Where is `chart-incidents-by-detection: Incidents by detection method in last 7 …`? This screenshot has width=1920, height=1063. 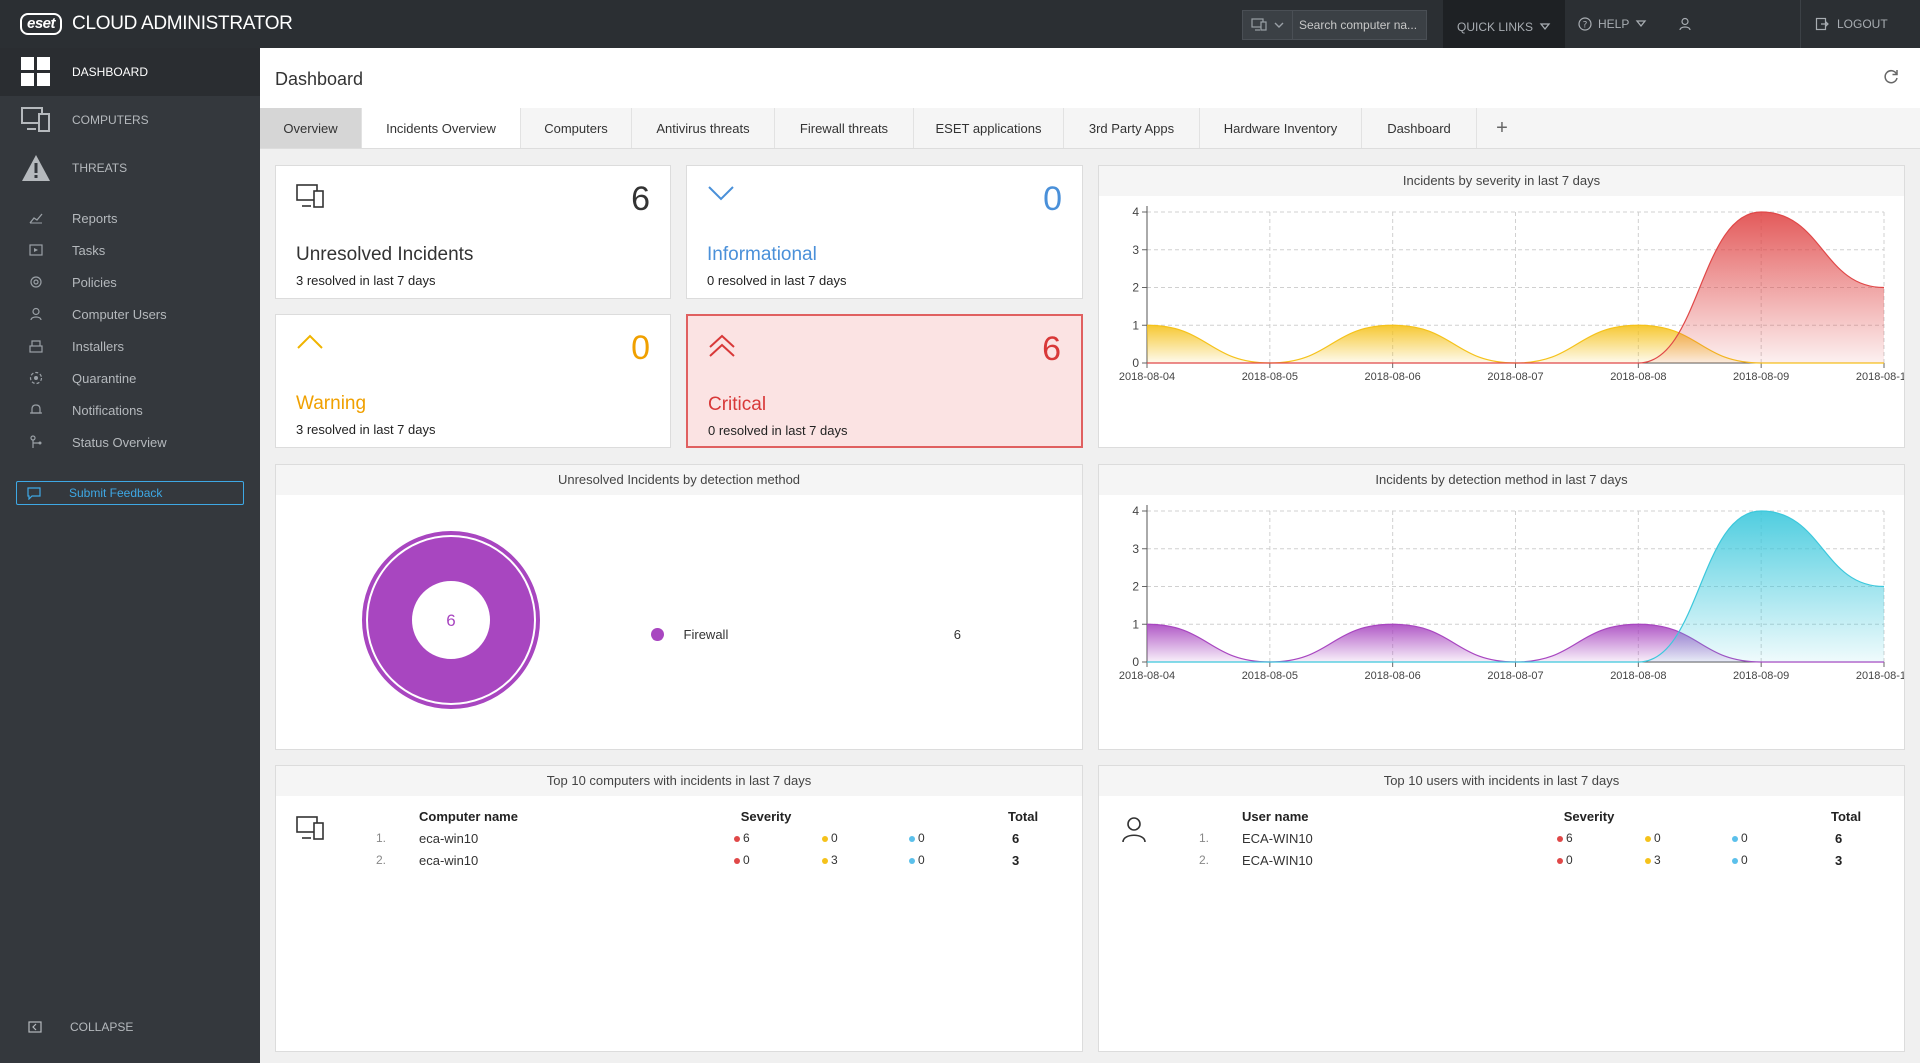
chart-incidents-by-detection: Incidents by detection method in last 7 … is located at coordinates (1501, 607).